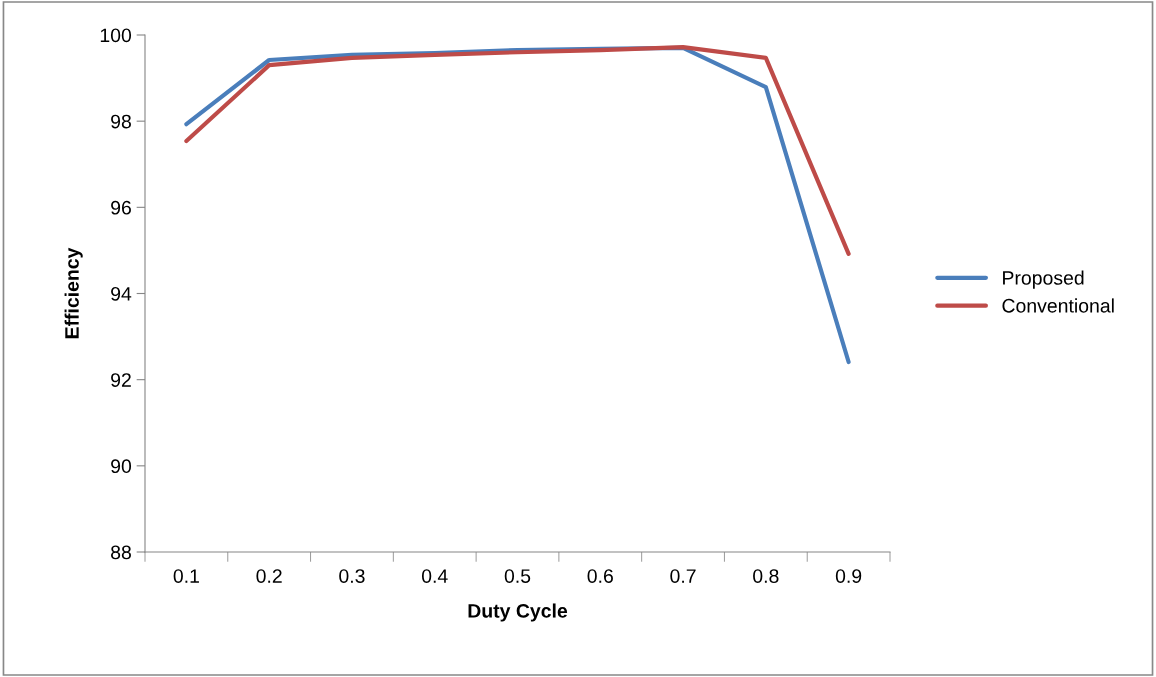  I want to click on y-tick-label: 92, so click(121, 380).